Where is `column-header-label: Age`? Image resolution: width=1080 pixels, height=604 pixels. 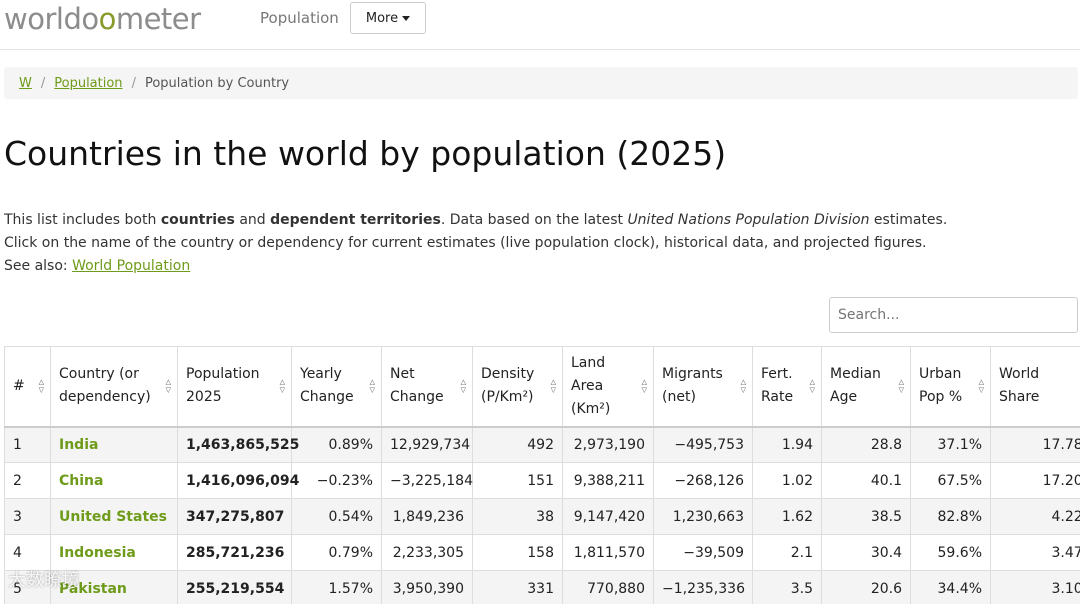 column-header-label: Age is located at coordinates (844, 397).